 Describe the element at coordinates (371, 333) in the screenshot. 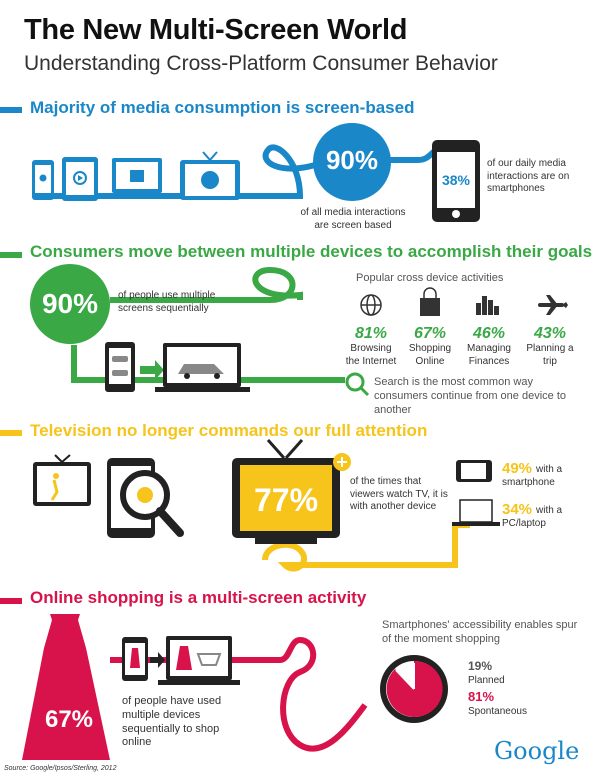

I see `activity-browsing-pct: 81%` at that location.